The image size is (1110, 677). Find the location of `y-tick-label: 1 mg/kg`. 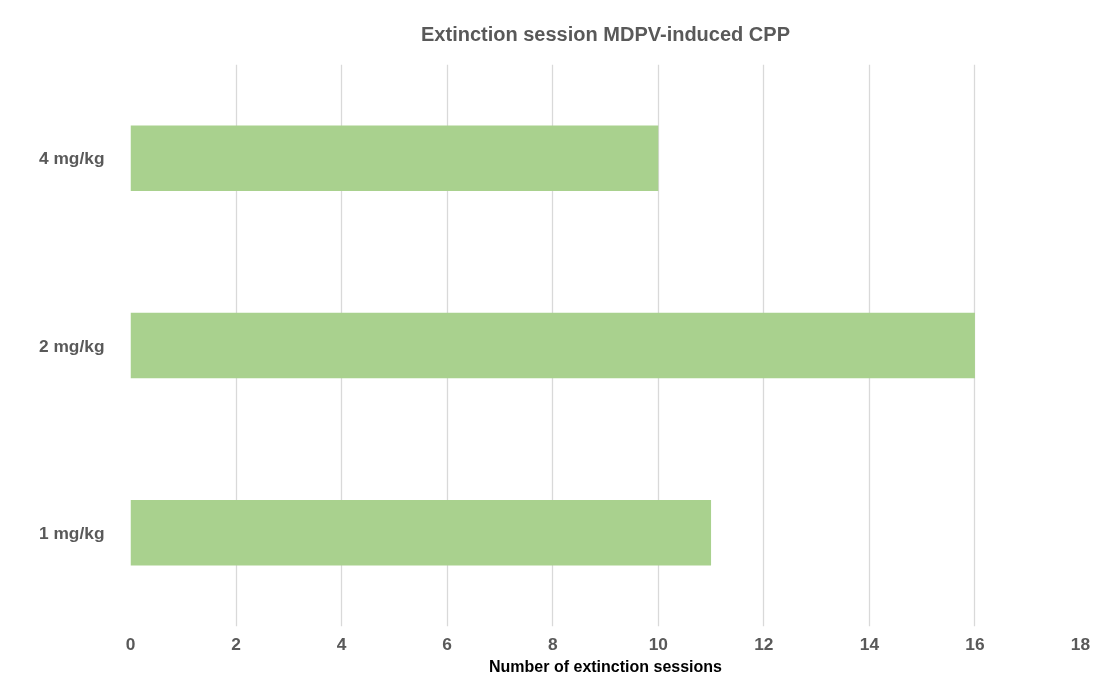

y-tick-label: 1 mg/kg is located at coordinates (72, 532).